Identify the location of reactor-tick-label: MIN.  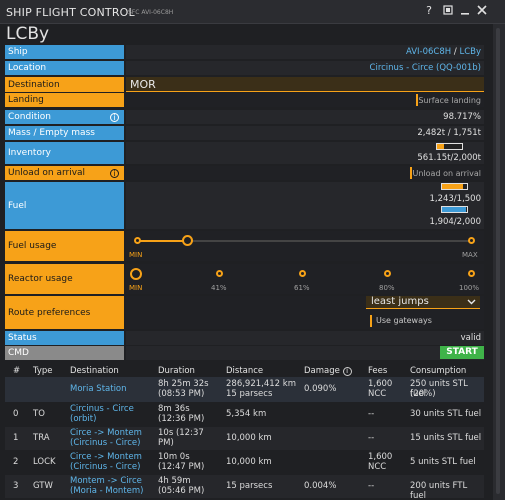
(136, 288).